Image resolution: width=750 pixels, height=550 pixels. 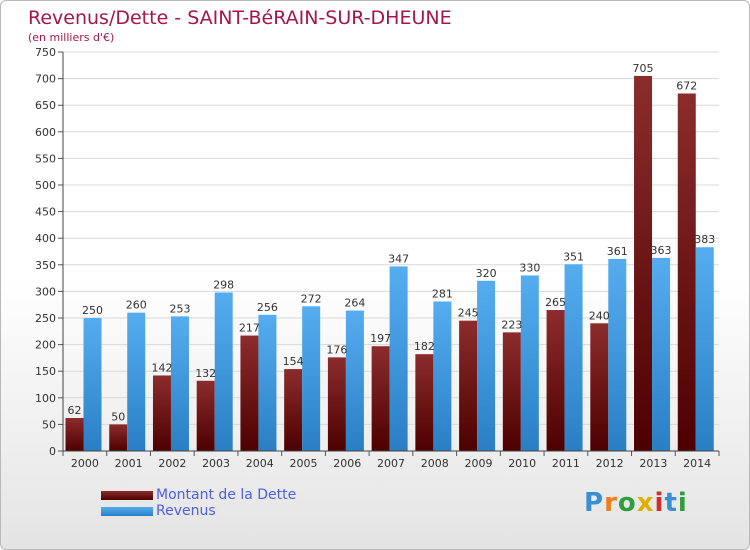 What do you see at coordinates (304, 463) in the screenshot?
I see `x-tick-label: 2005` at bounding box center [304, 463].